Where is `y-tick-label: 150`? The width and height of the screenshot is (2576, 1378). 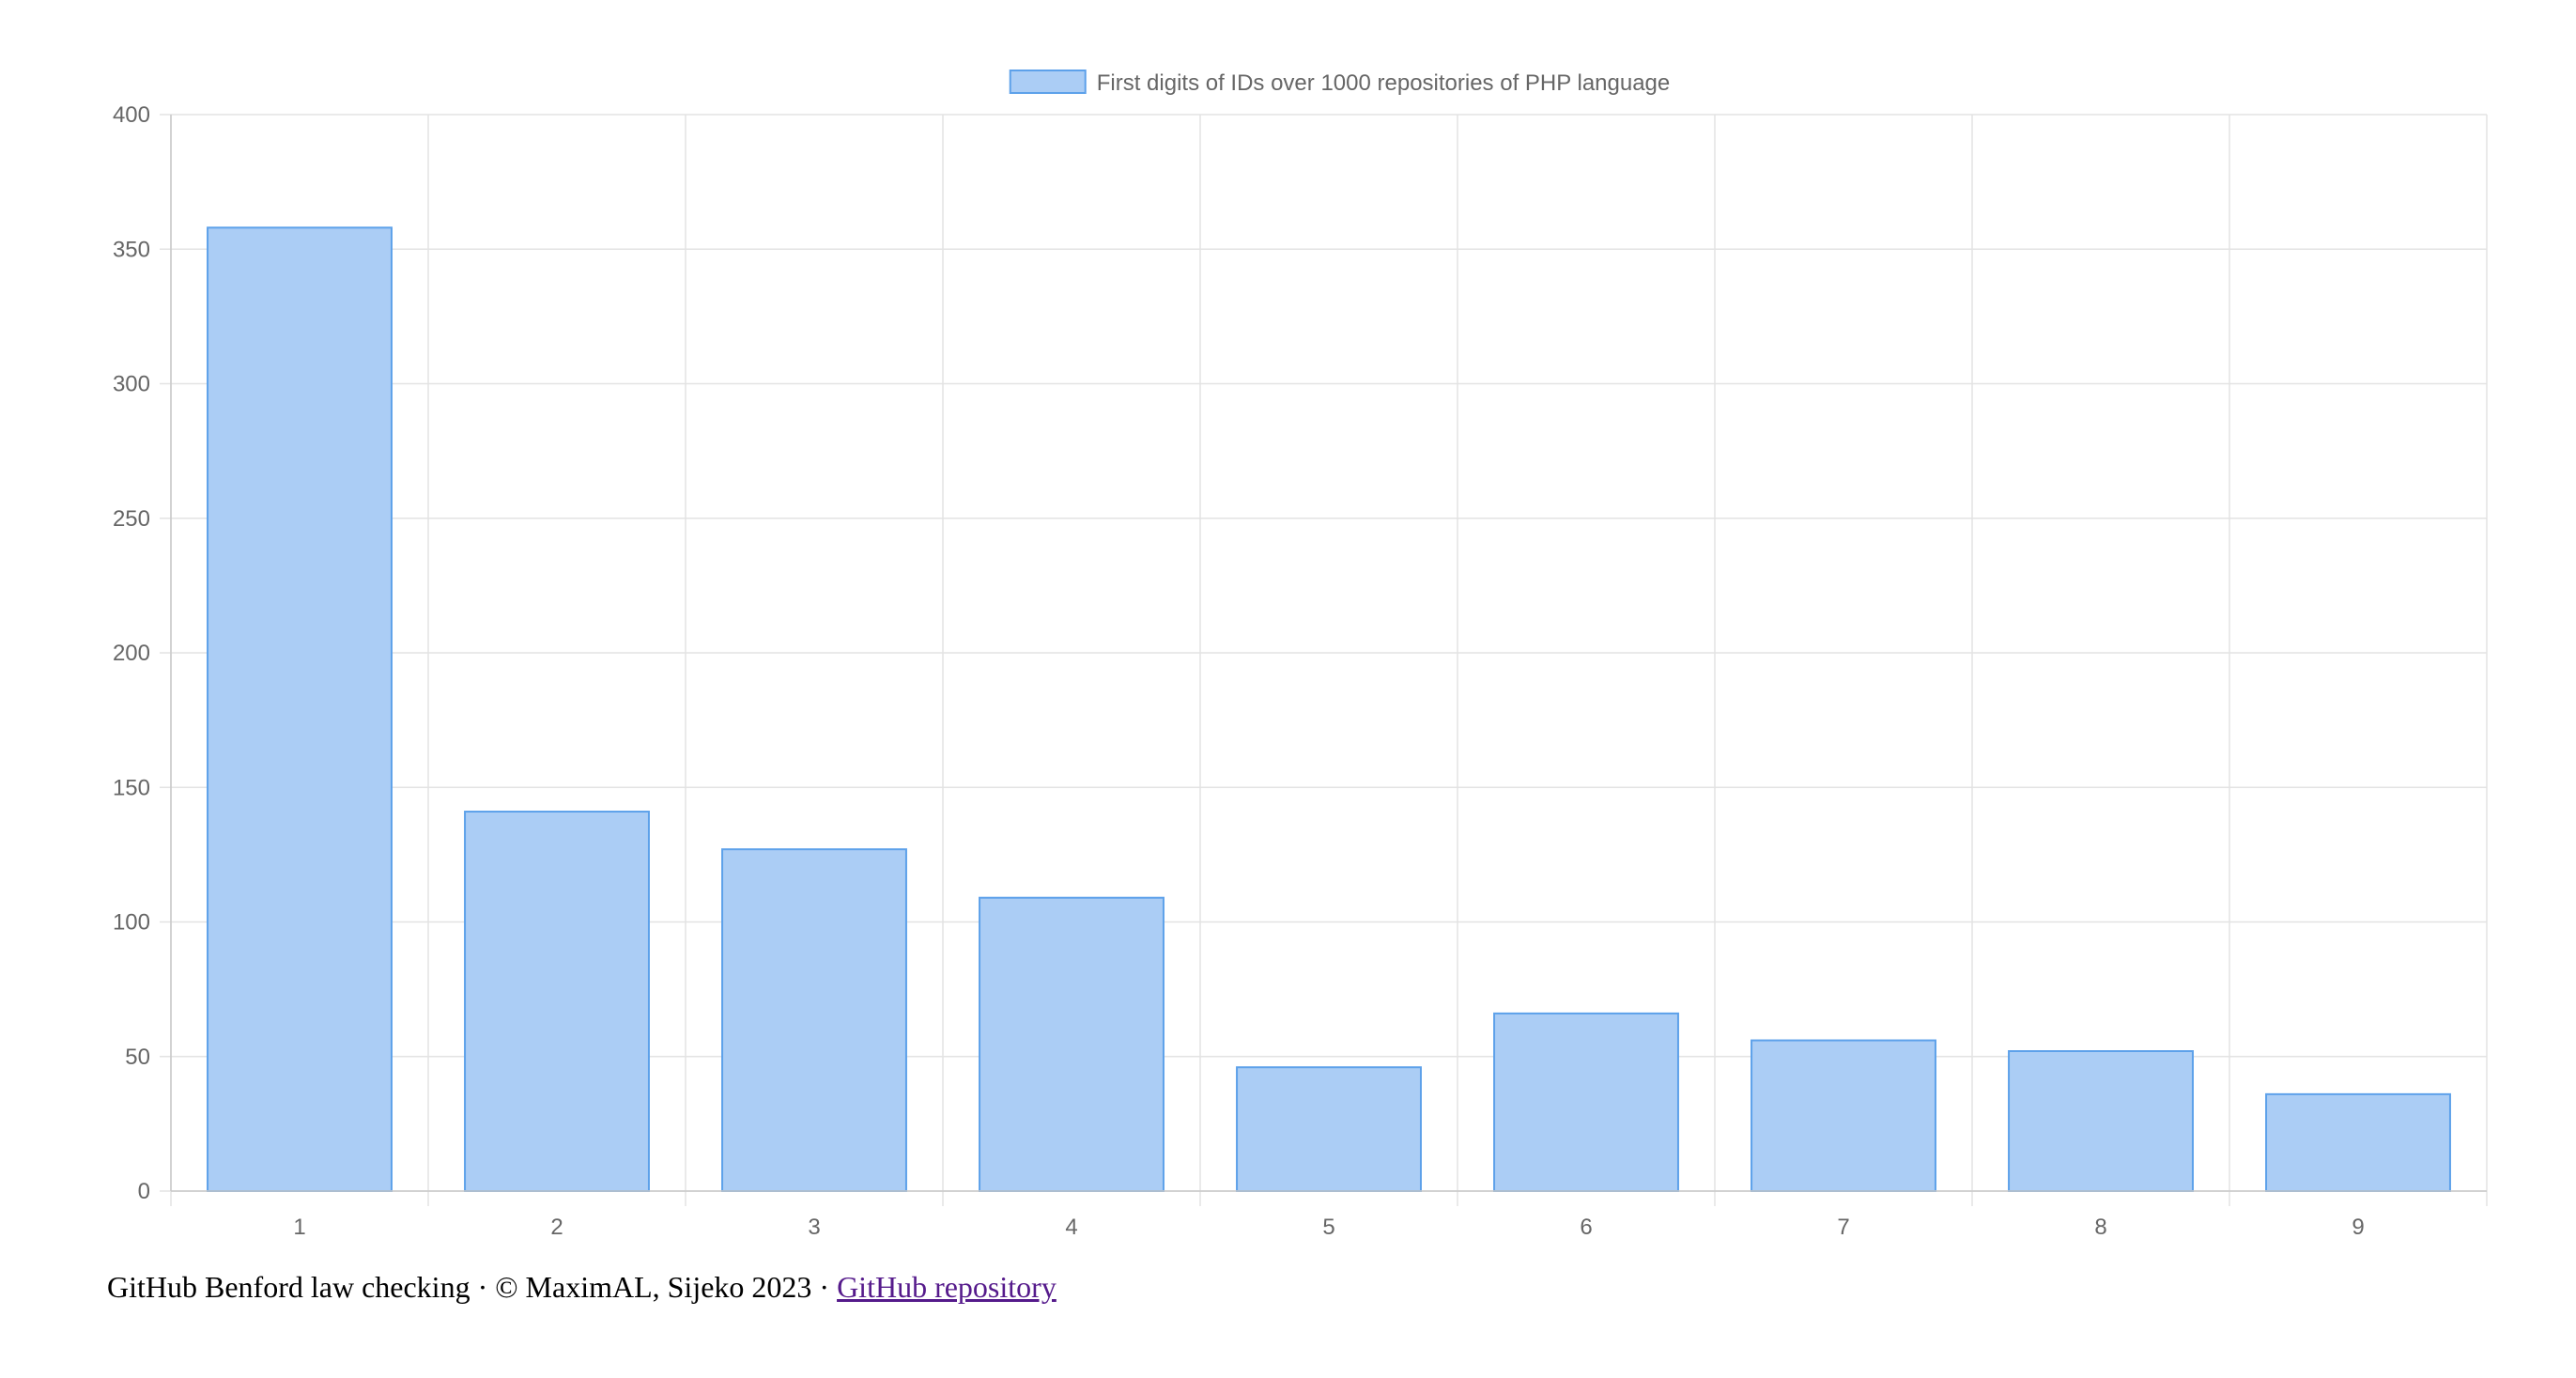 y-tick-label: 150 is located at coordinates (131, 787).